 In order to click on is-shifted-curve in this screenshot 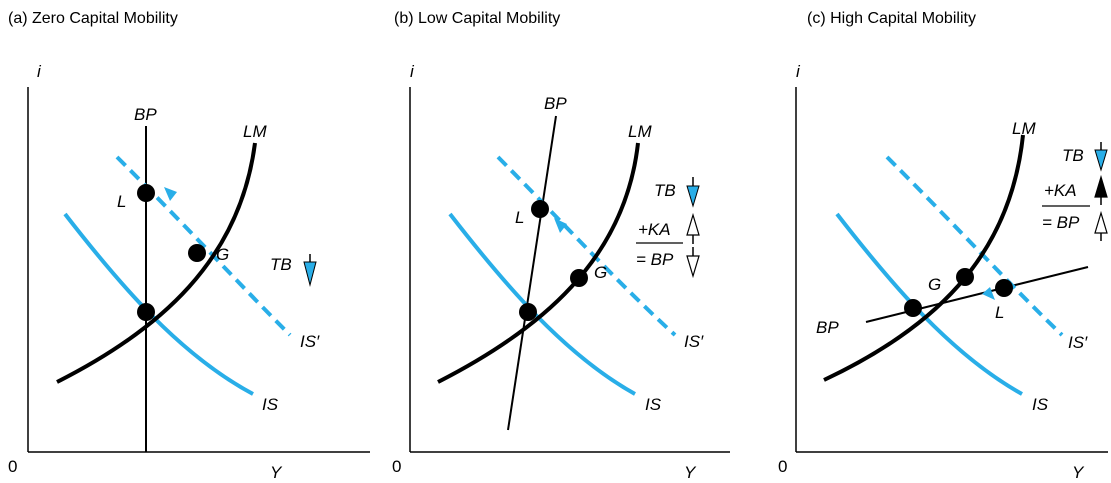, I will do `click(586, 246)`.